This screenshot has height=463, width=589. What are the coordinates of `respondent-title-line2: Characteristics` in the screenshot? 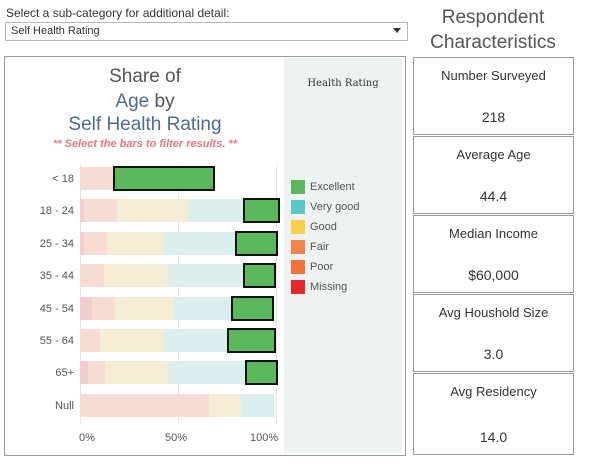 It's located at (493, 42).